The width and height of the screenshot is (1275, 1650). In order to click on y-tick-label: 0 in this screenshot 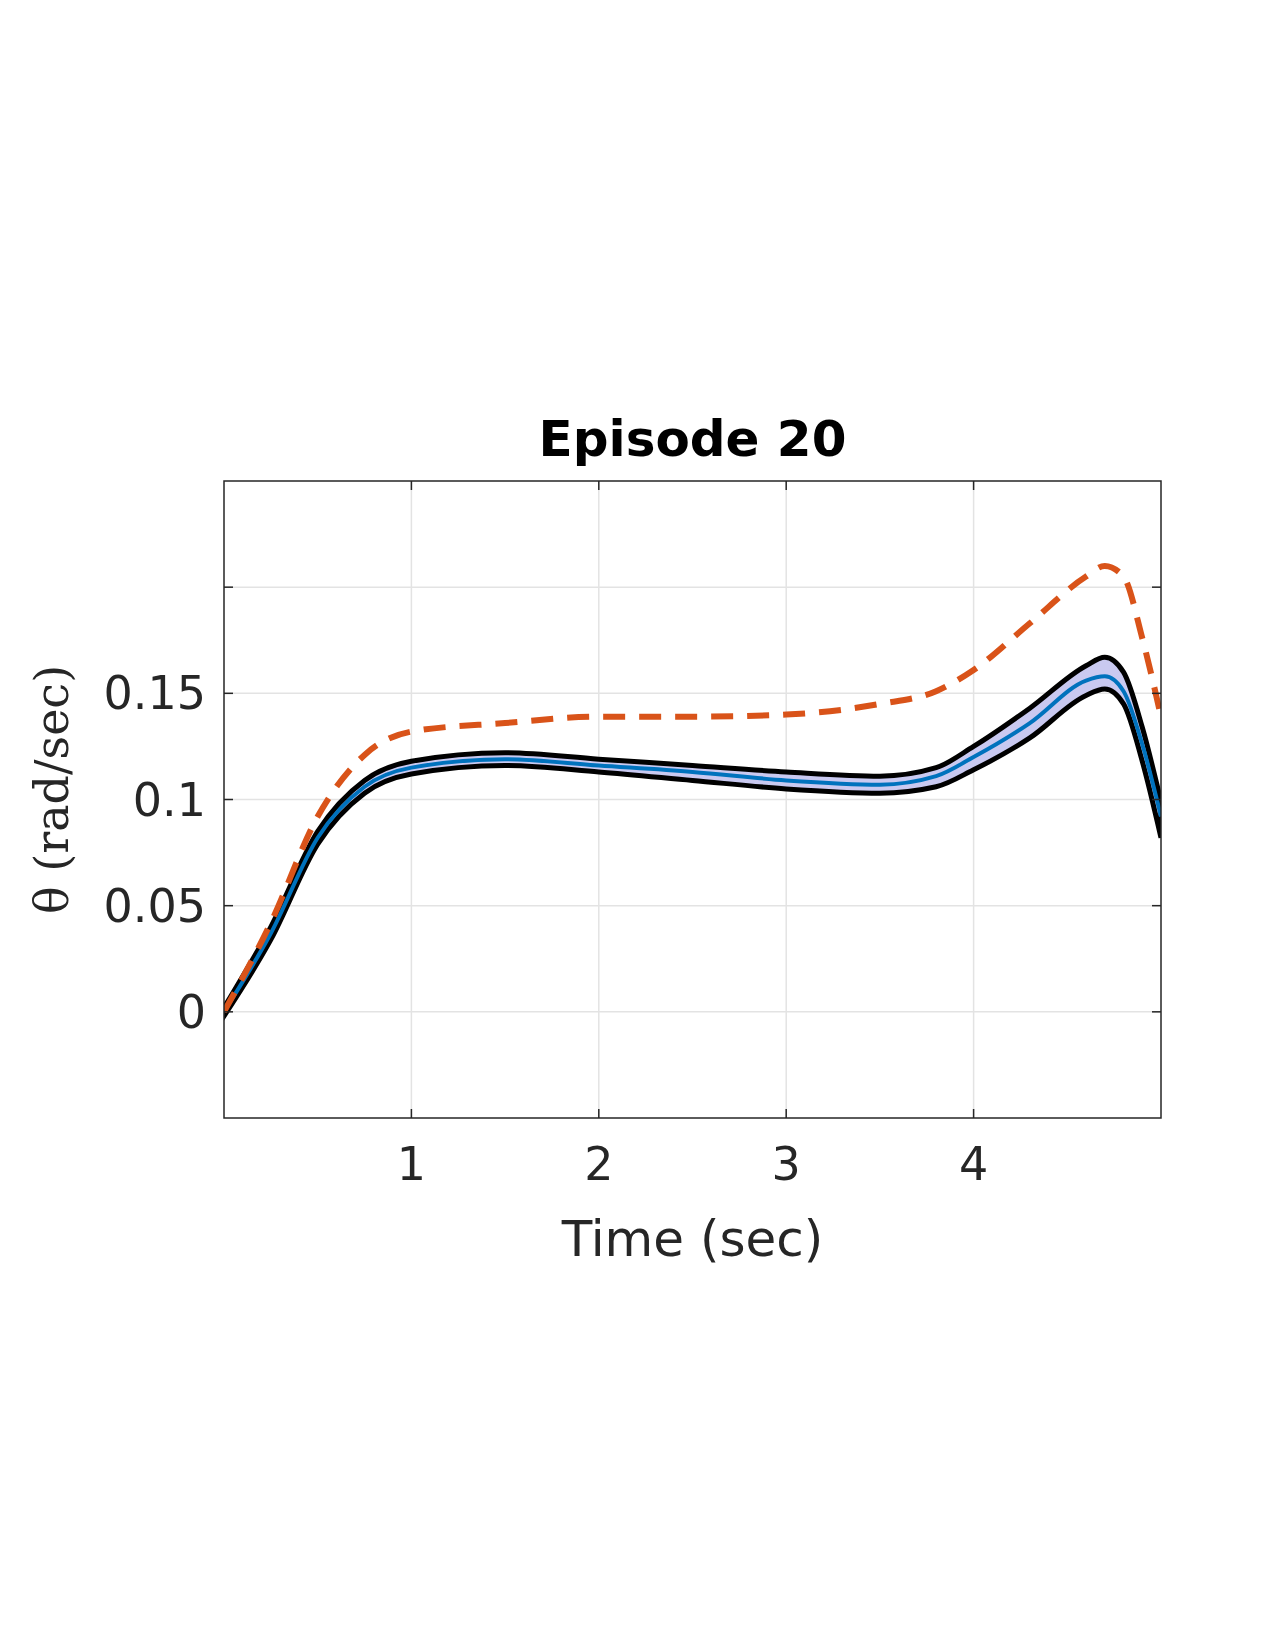, I will do `click(191, 1011)`.